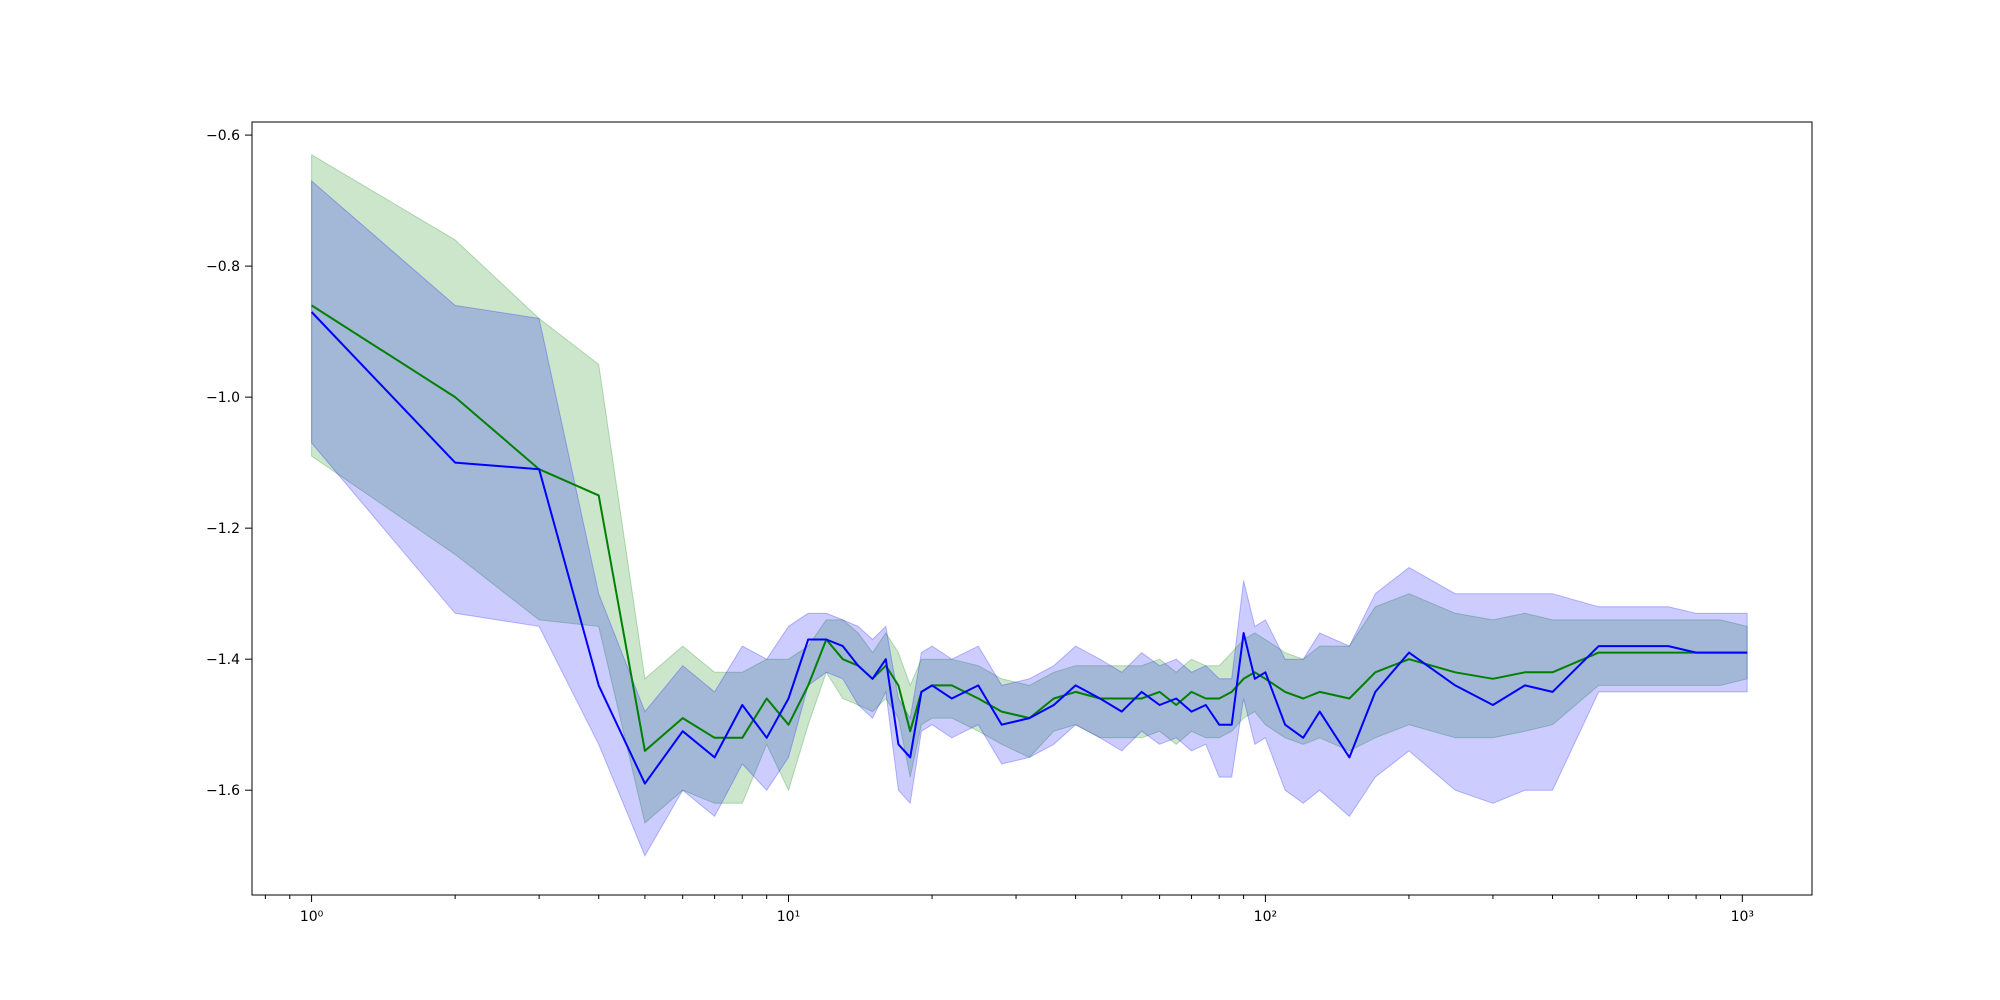  Describe the element at coordinates (223, 791) in the screenshot. I see `y-tick-label: −1.6` at that location.